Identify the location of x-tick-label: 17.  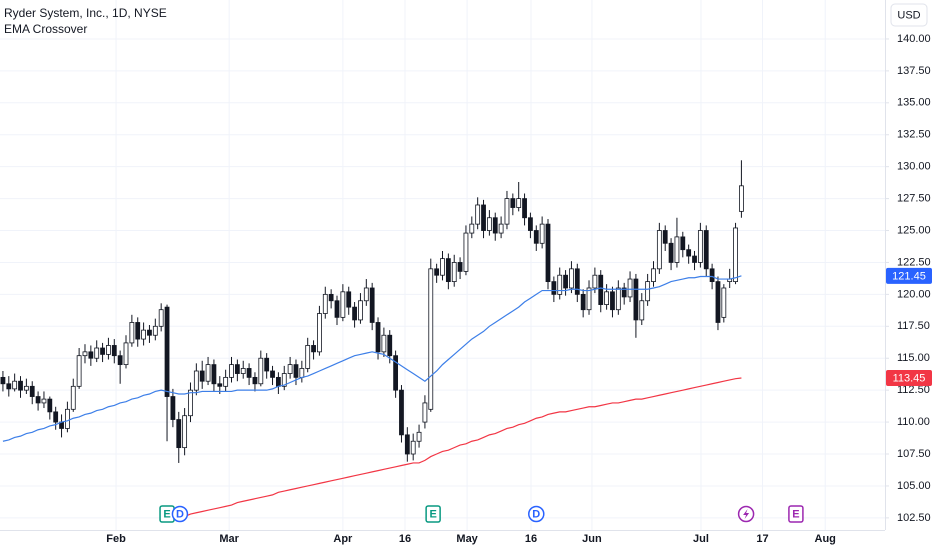
(762, 539).